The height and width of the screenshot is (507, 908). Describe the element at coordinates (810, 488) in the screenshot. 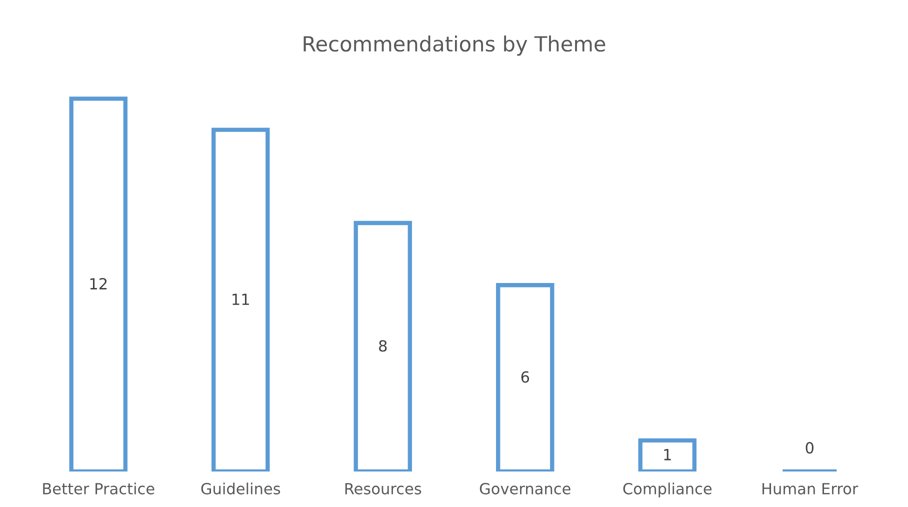

I see `x-tick-label: Human Error` at that location.